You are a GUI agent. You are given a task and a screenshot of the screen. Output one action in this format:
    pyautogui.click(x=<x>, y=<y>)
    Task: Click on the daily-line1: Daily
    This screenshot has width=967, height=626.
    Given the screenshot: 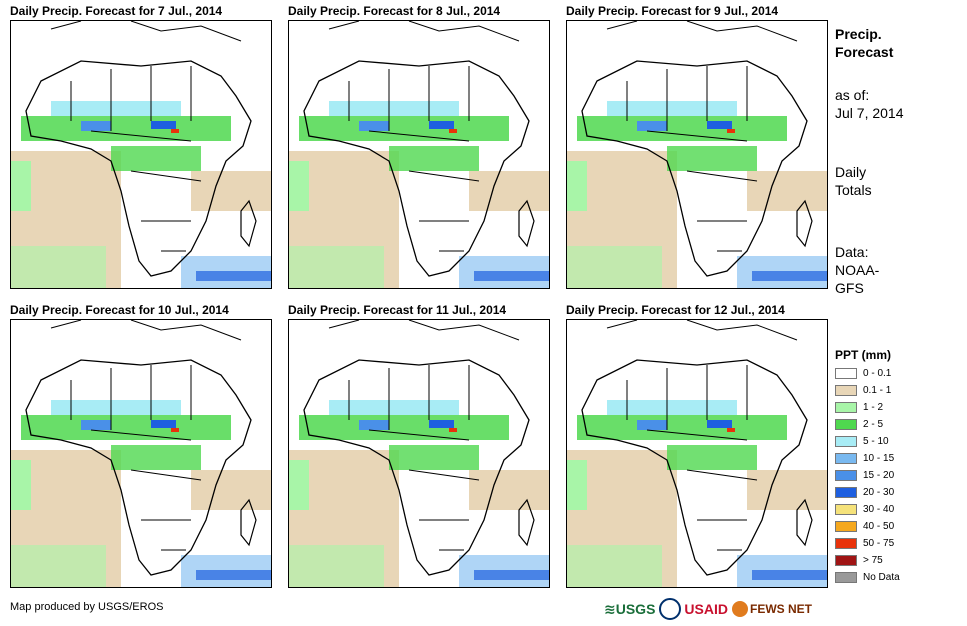 What is the action you would take?
    pyautogui.click(x=851, y=172)
    